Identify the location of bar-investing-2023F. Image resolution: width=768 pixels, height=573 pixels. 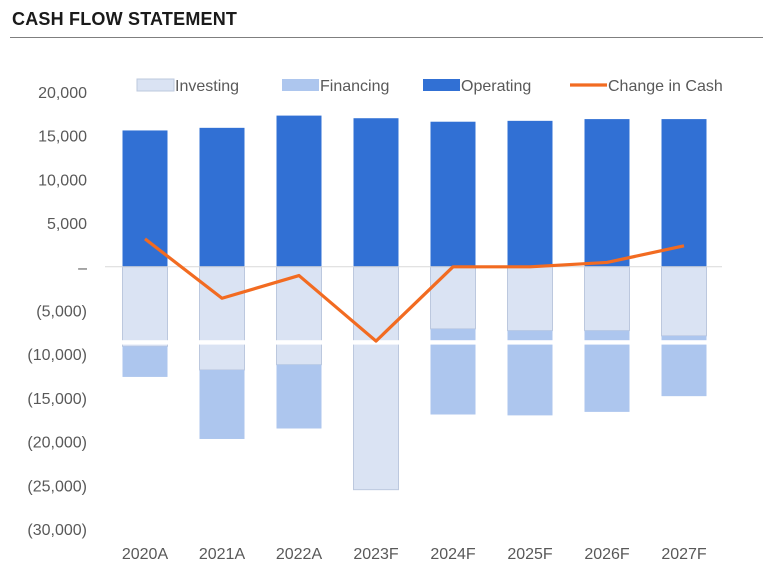
(376, 378).